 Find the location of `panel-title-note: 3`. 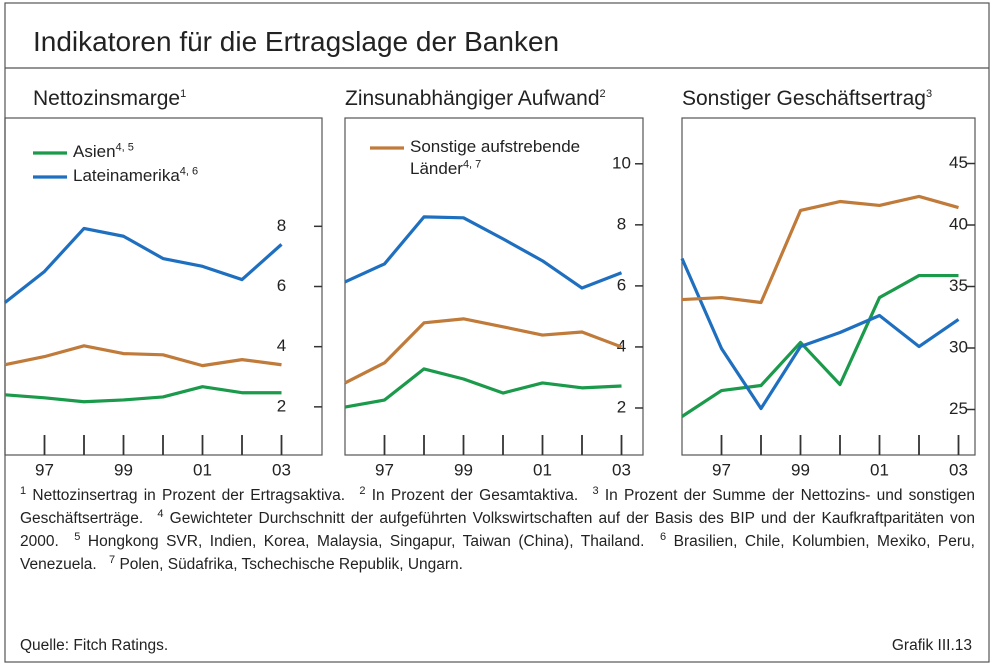

panel-title-note: 3 is located at coordinates (929, 94).